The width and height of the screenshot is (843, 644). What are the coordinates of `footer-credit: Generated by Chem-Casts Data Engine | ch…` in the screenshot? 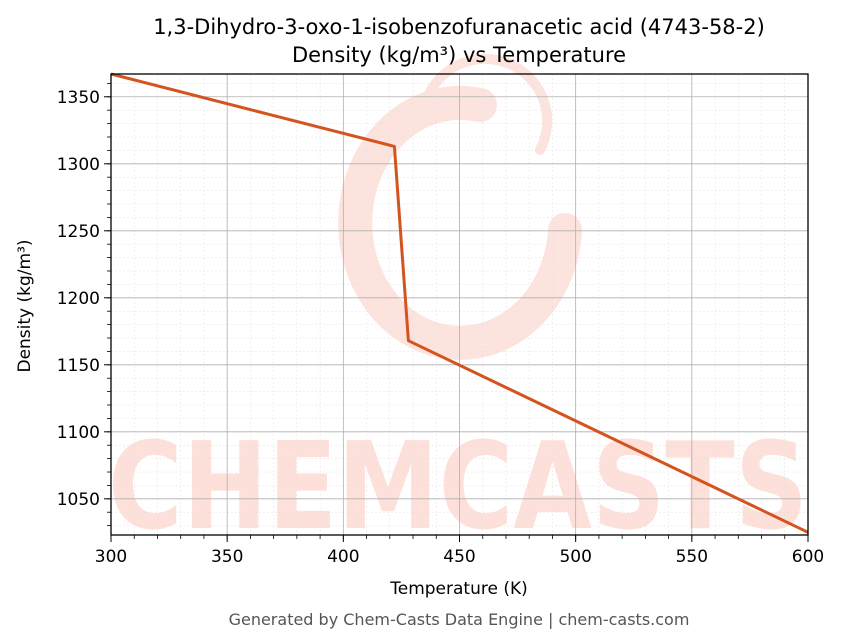 It's located at (459, 619).